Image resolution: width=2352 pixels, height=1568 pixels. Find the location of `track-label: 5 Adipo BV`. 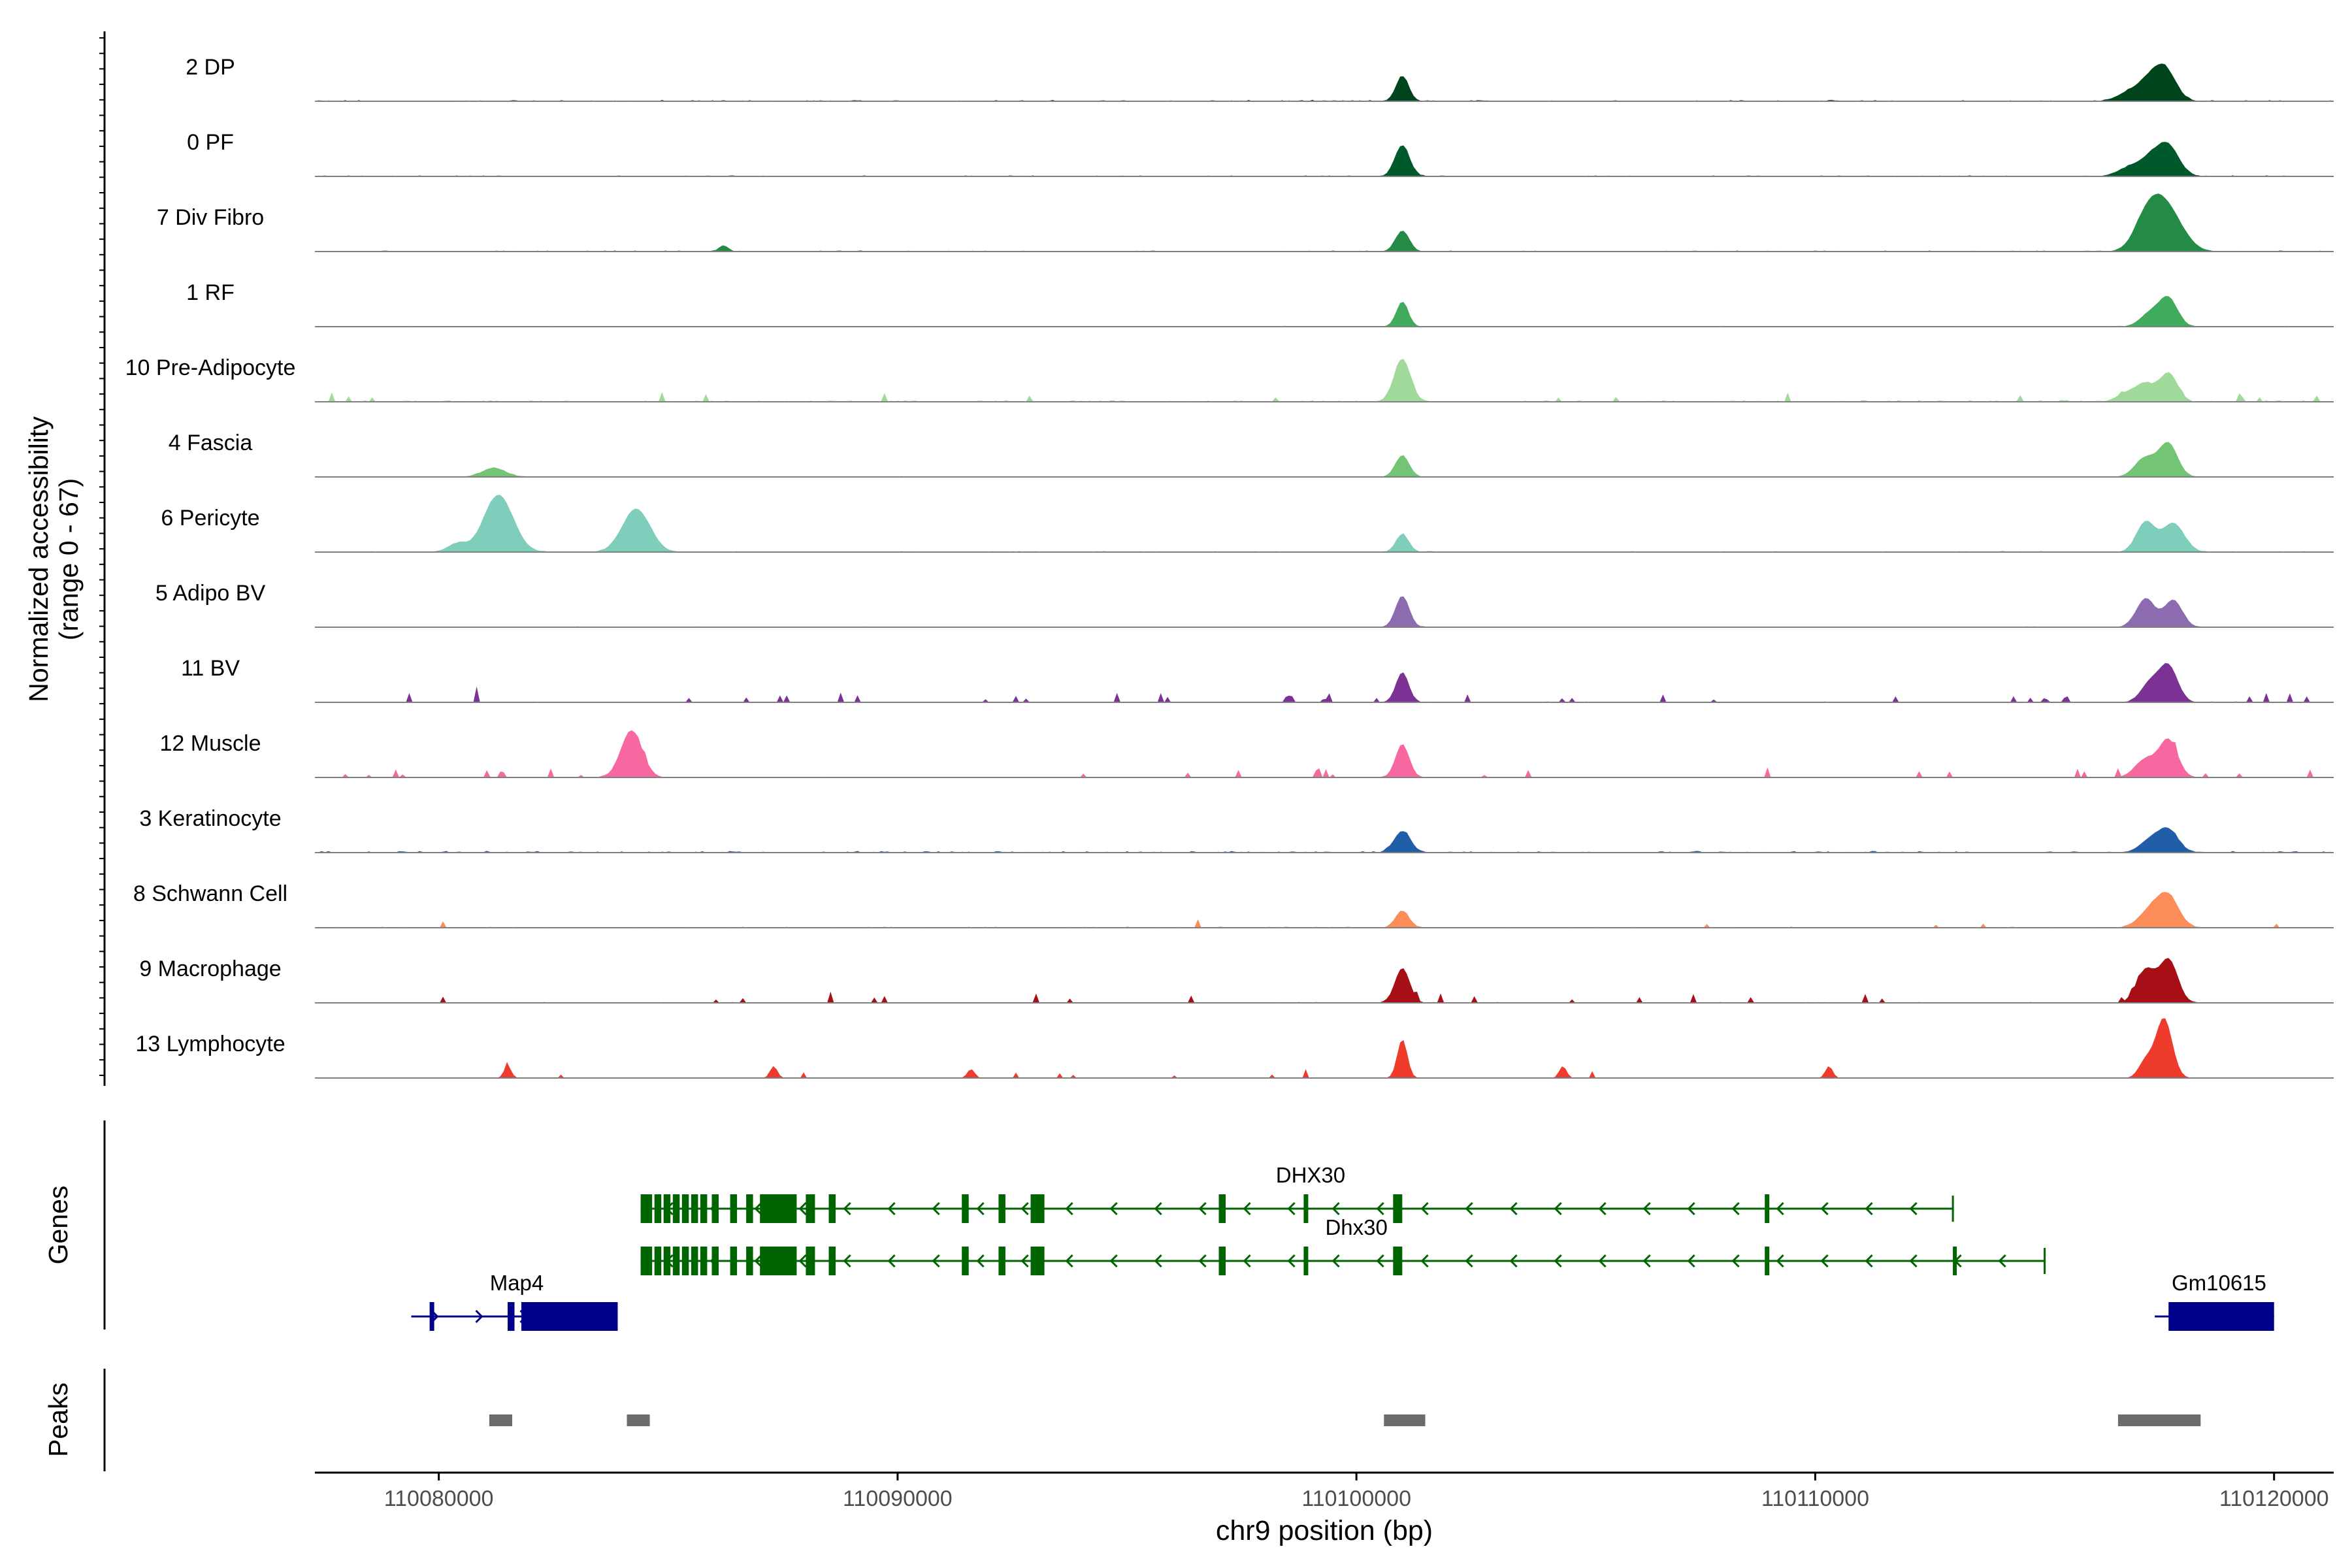

track-label: 5 Adipo BV is located at coordinates (210, 593).